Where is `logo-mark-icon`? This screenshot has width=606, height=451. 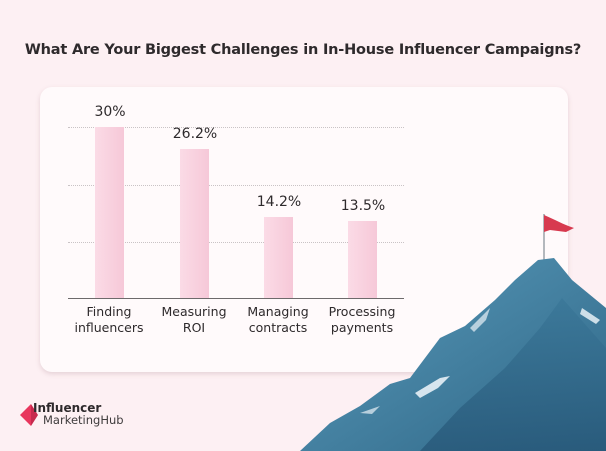
logo-mark-icon is located at coordinates (29, 415).